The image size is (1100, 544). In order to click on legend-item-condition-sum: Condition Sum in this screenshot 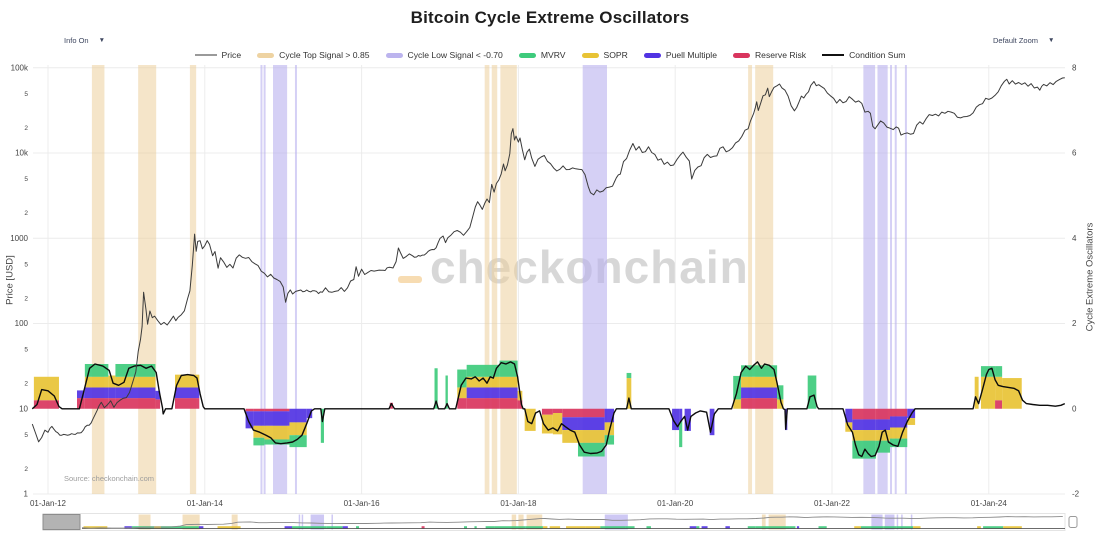, I will do `click(863, 55)`.